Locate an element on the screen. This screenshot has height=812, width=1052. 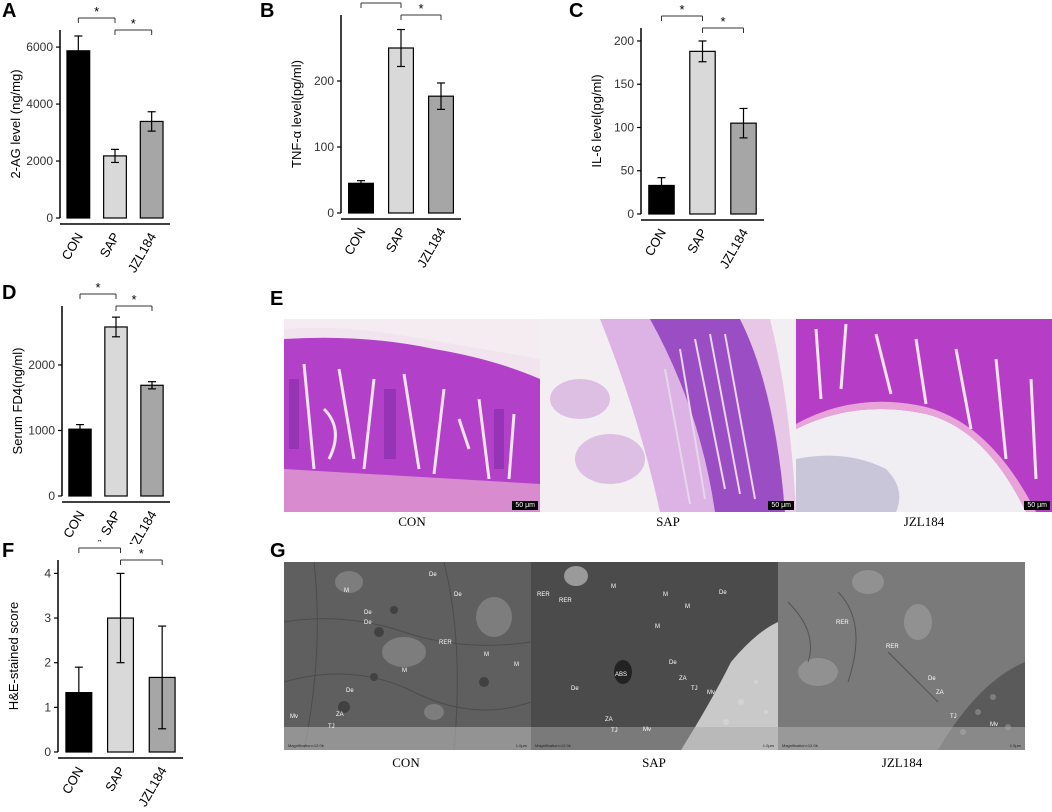
y-axis-label: TNF-α level(pg/ml) is located at coordinates (296, 114).